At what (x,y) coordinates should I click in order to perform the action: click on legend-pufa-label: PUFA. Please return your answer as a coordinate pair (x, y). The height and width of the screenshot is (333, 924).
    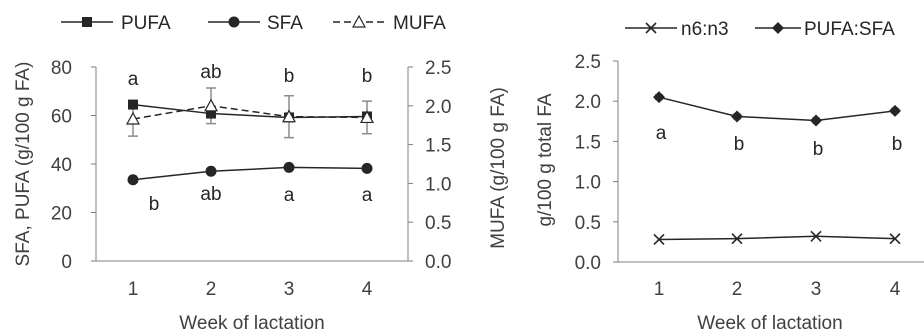
    Looking at the image, I should click on (146, 23).